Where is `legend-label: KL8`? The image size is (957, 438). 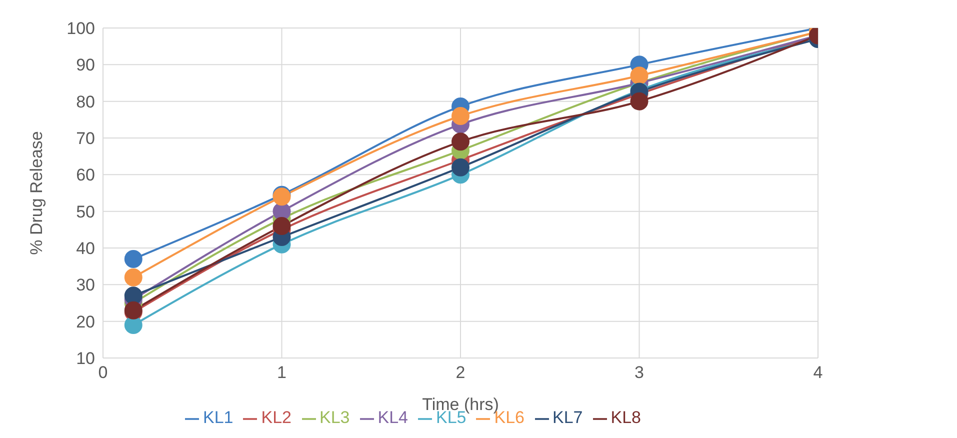 legend-label: KL8 is located at coordinates (625, 417).